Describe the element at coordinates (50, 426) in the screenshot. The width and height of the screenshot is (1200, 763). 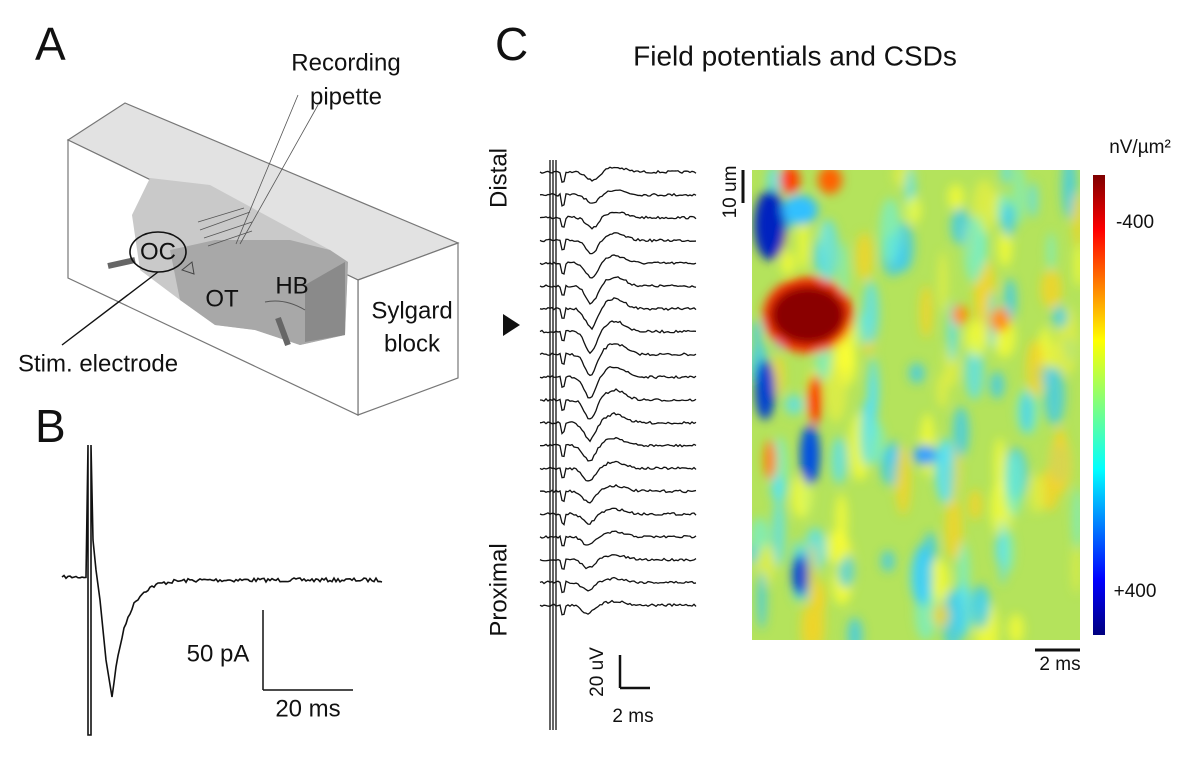
I see `panel-letter: B` at that location.